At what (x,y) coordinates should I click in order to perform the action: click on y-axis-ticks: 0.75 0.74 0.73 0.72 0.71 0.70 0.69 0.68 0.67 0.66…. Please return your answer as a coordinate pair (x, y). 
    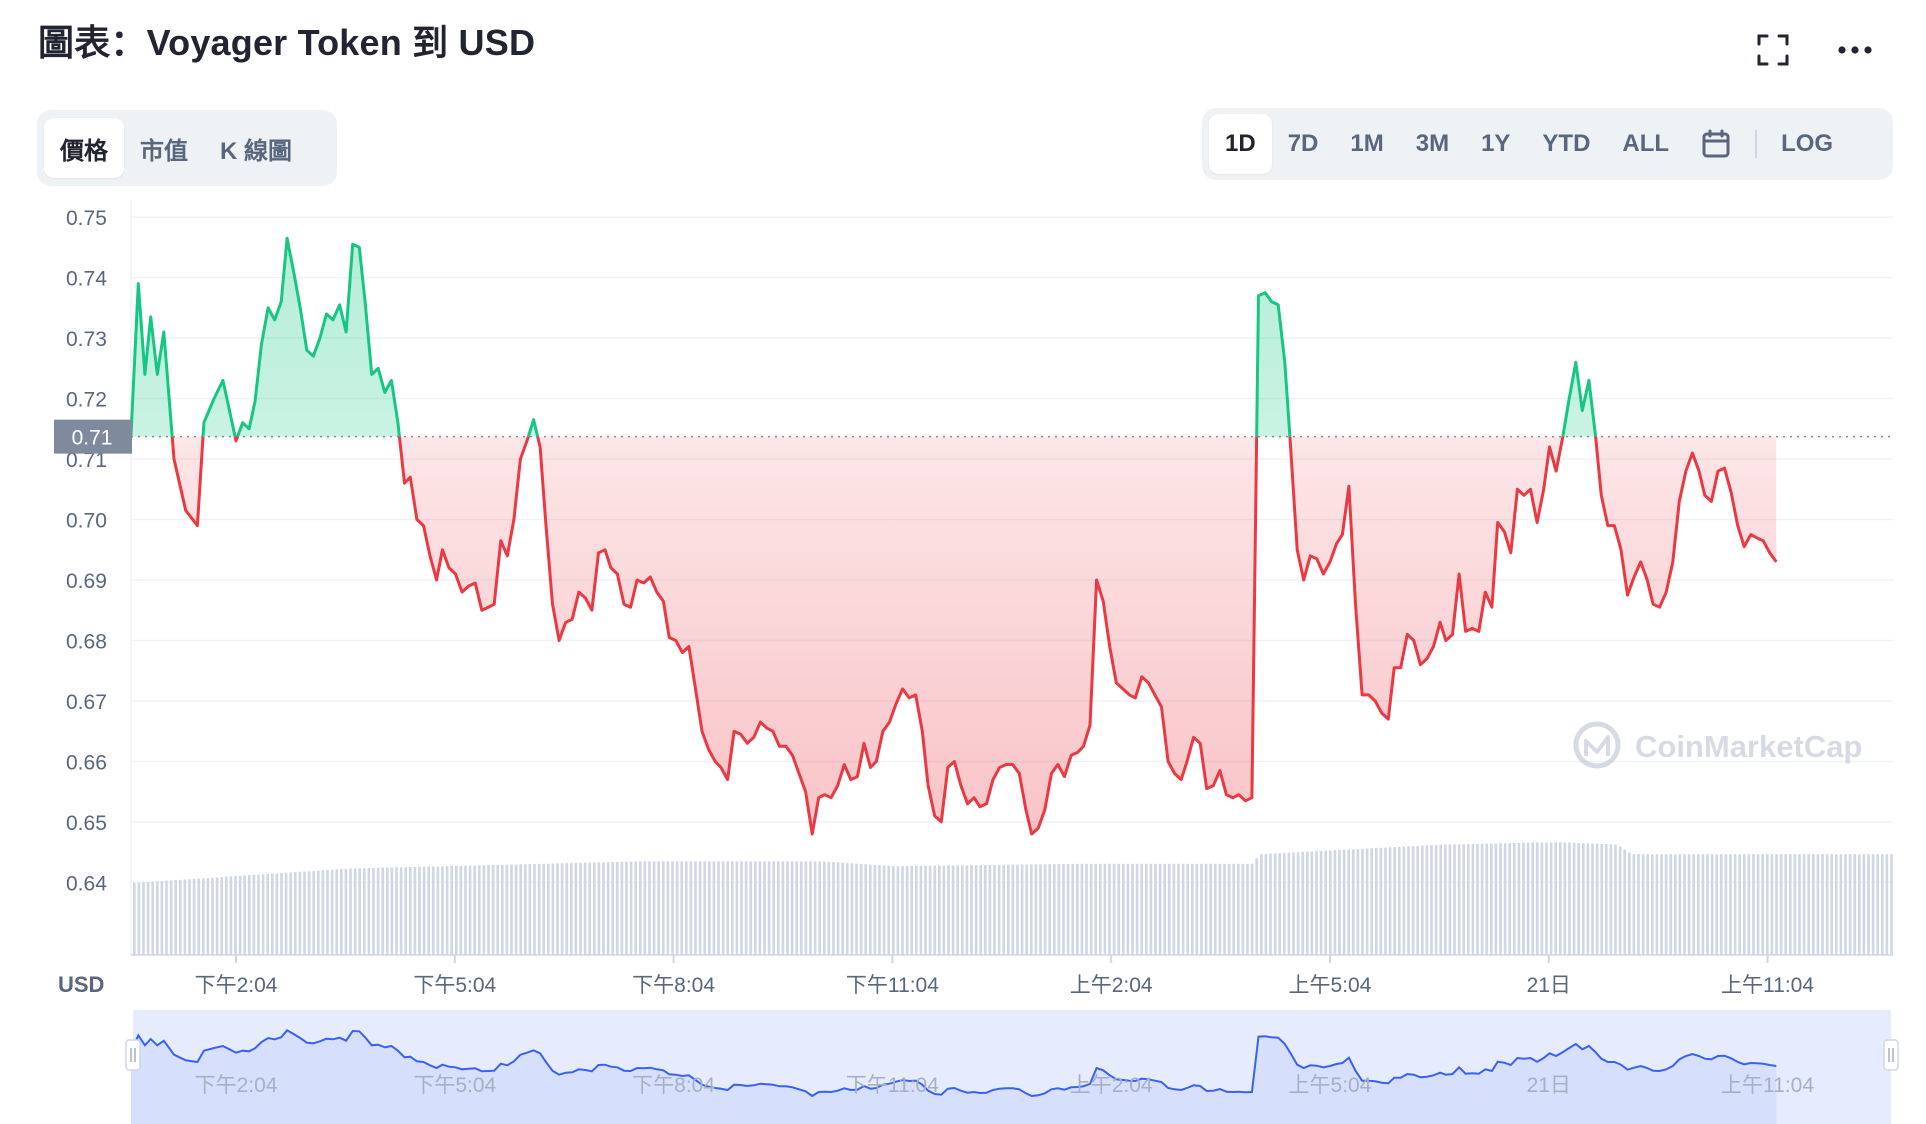
    Looking at the image, I should click on (86, 551).